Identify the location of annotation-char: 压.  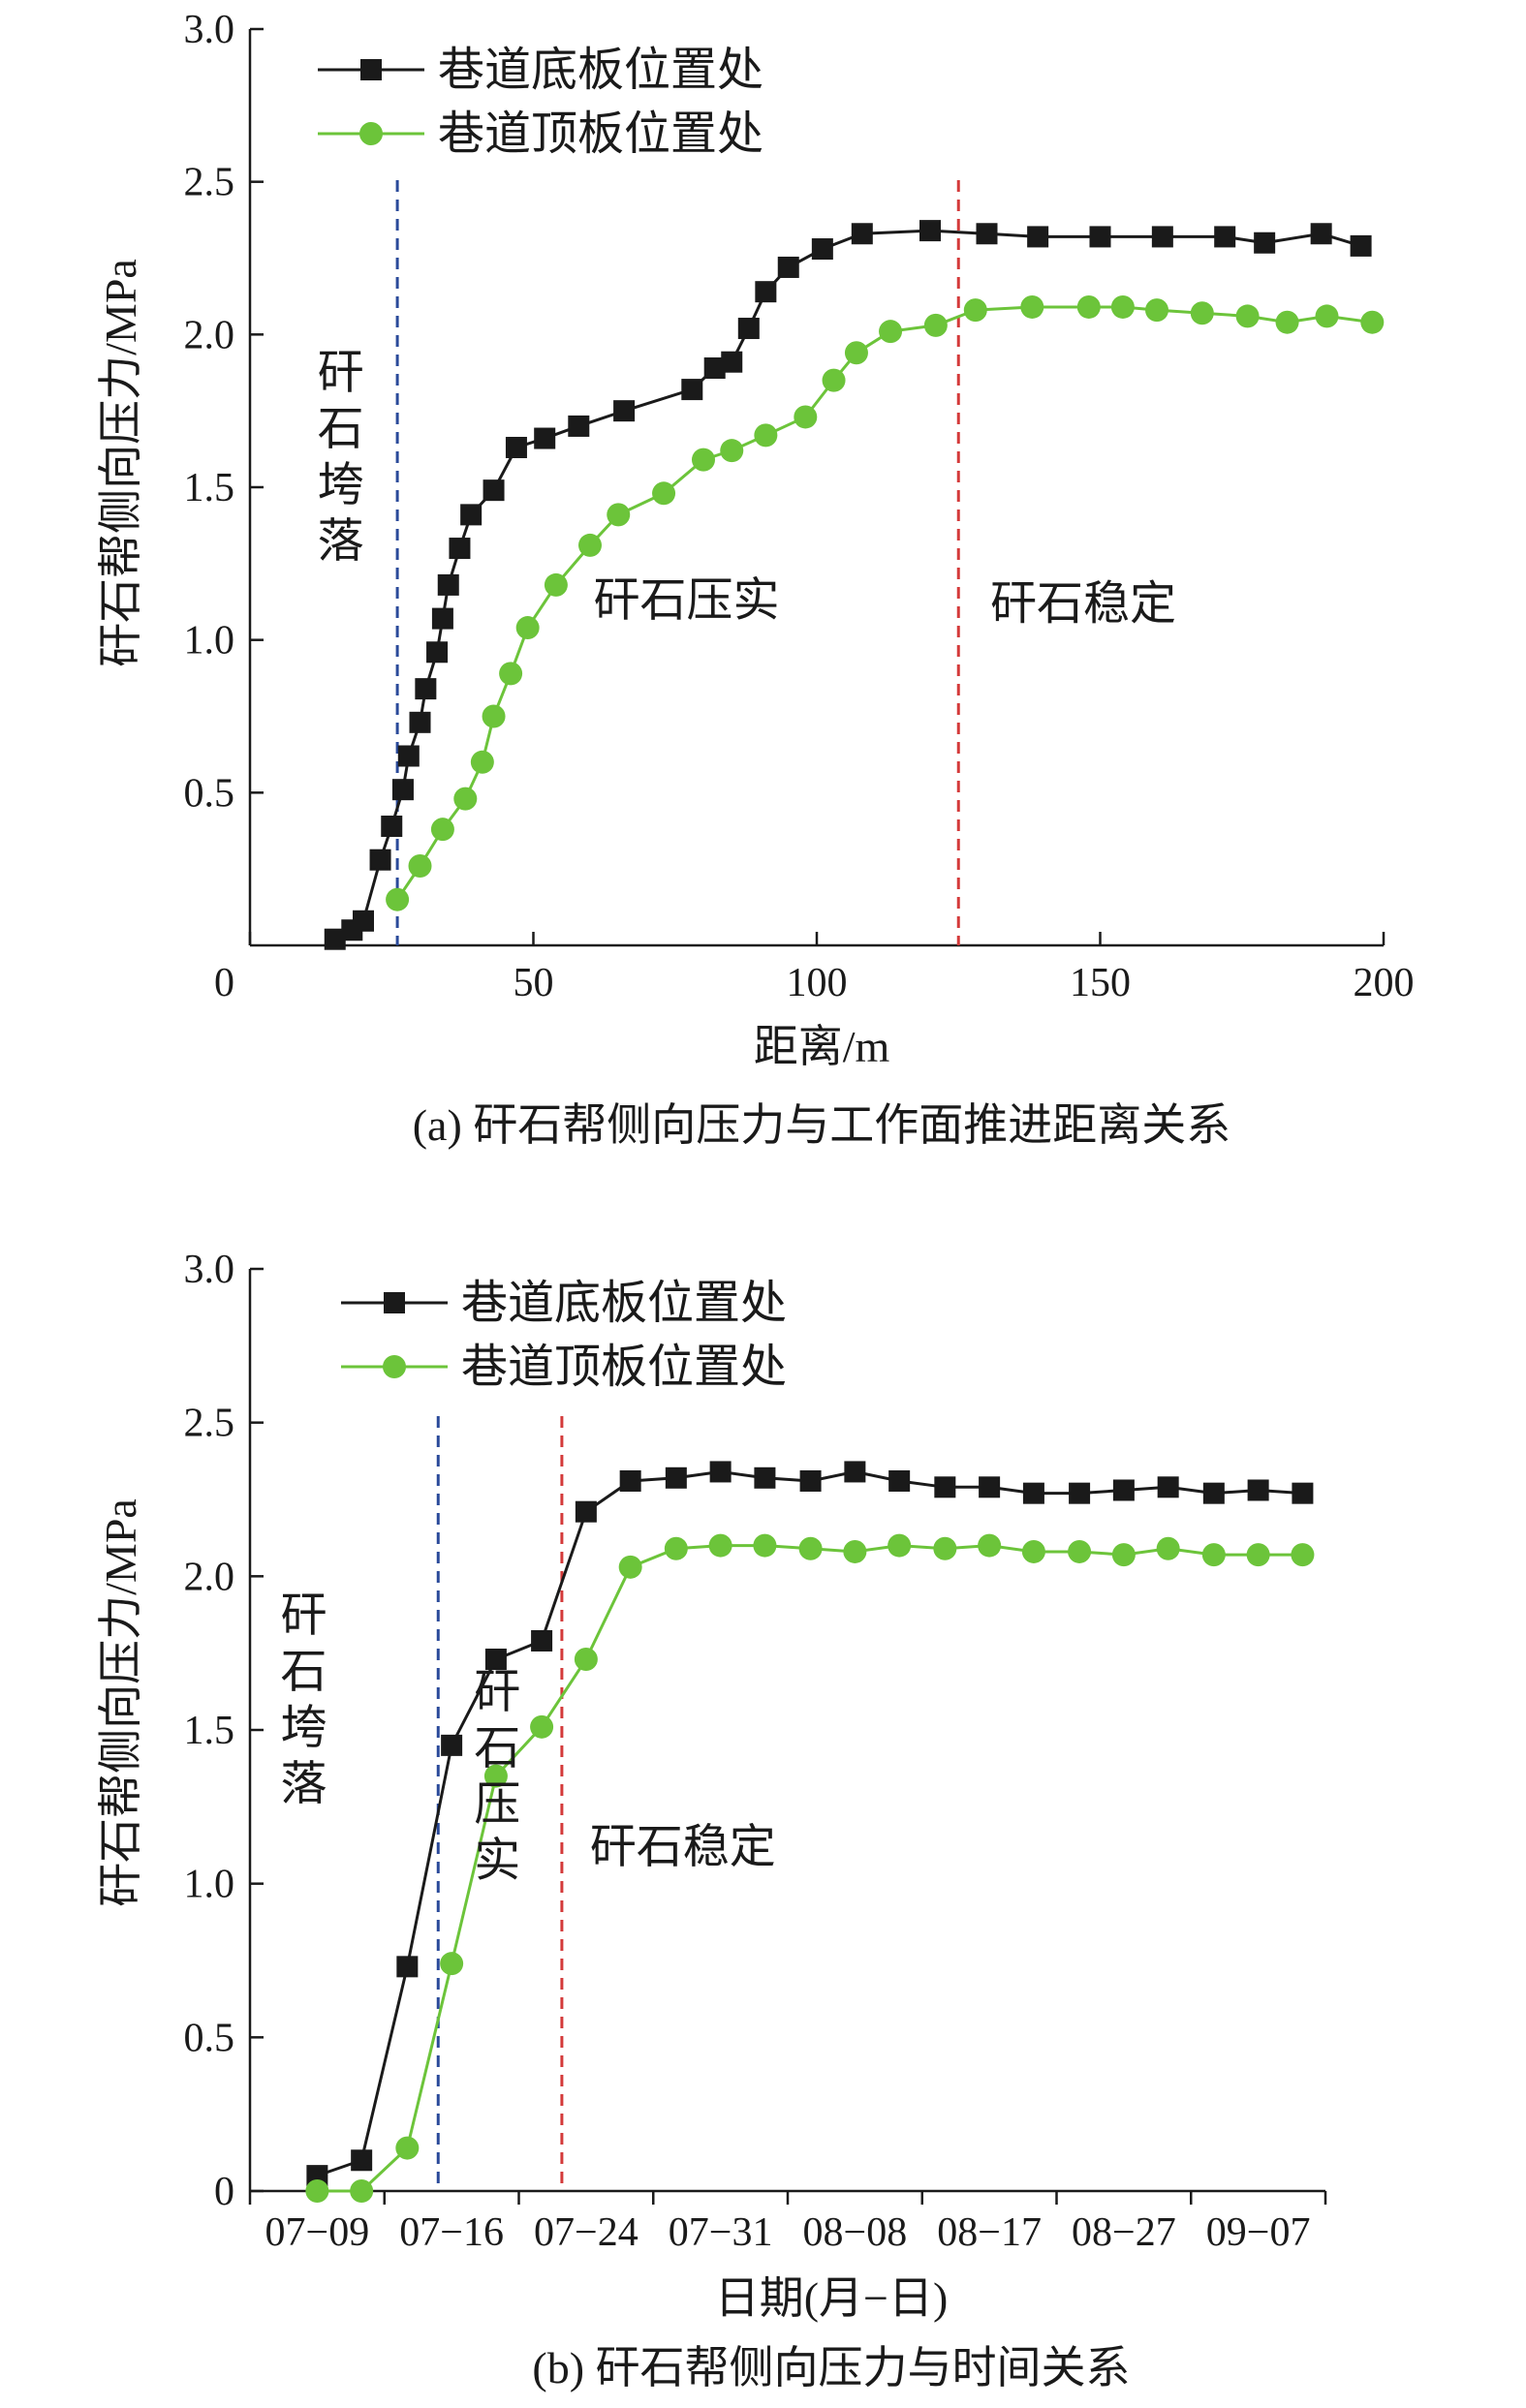
(497, 1805).